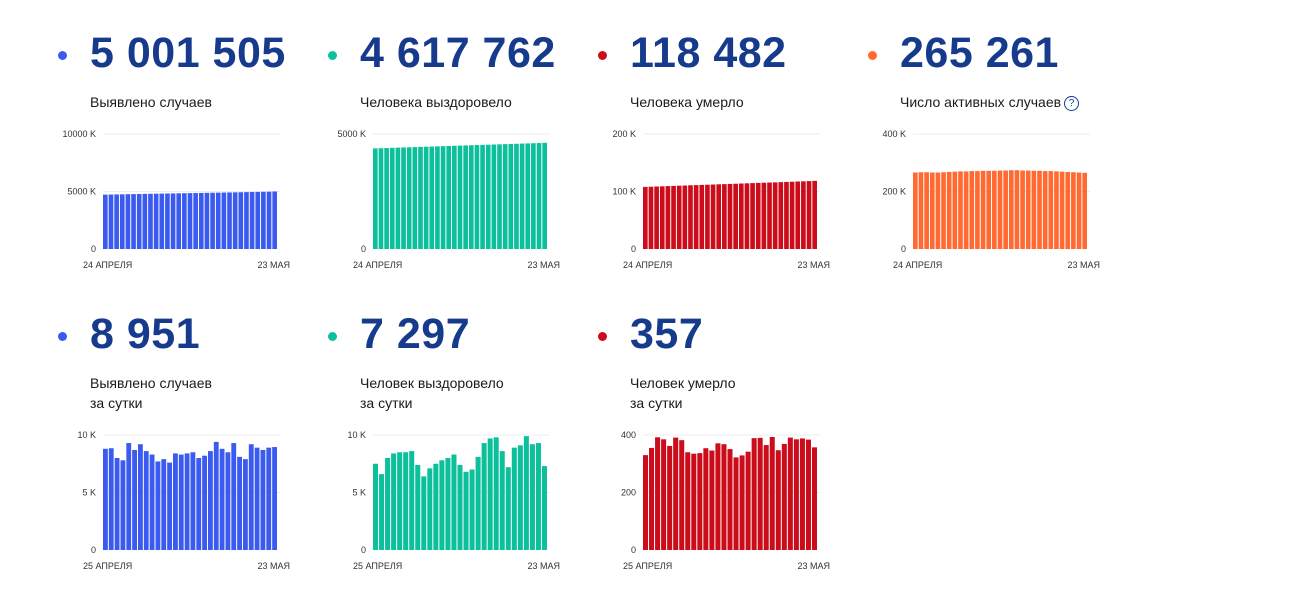  Describe the element at coordinates (432, 393) in the screenshot. I see `card-label: Человек выздоровело за сутки` at that location.